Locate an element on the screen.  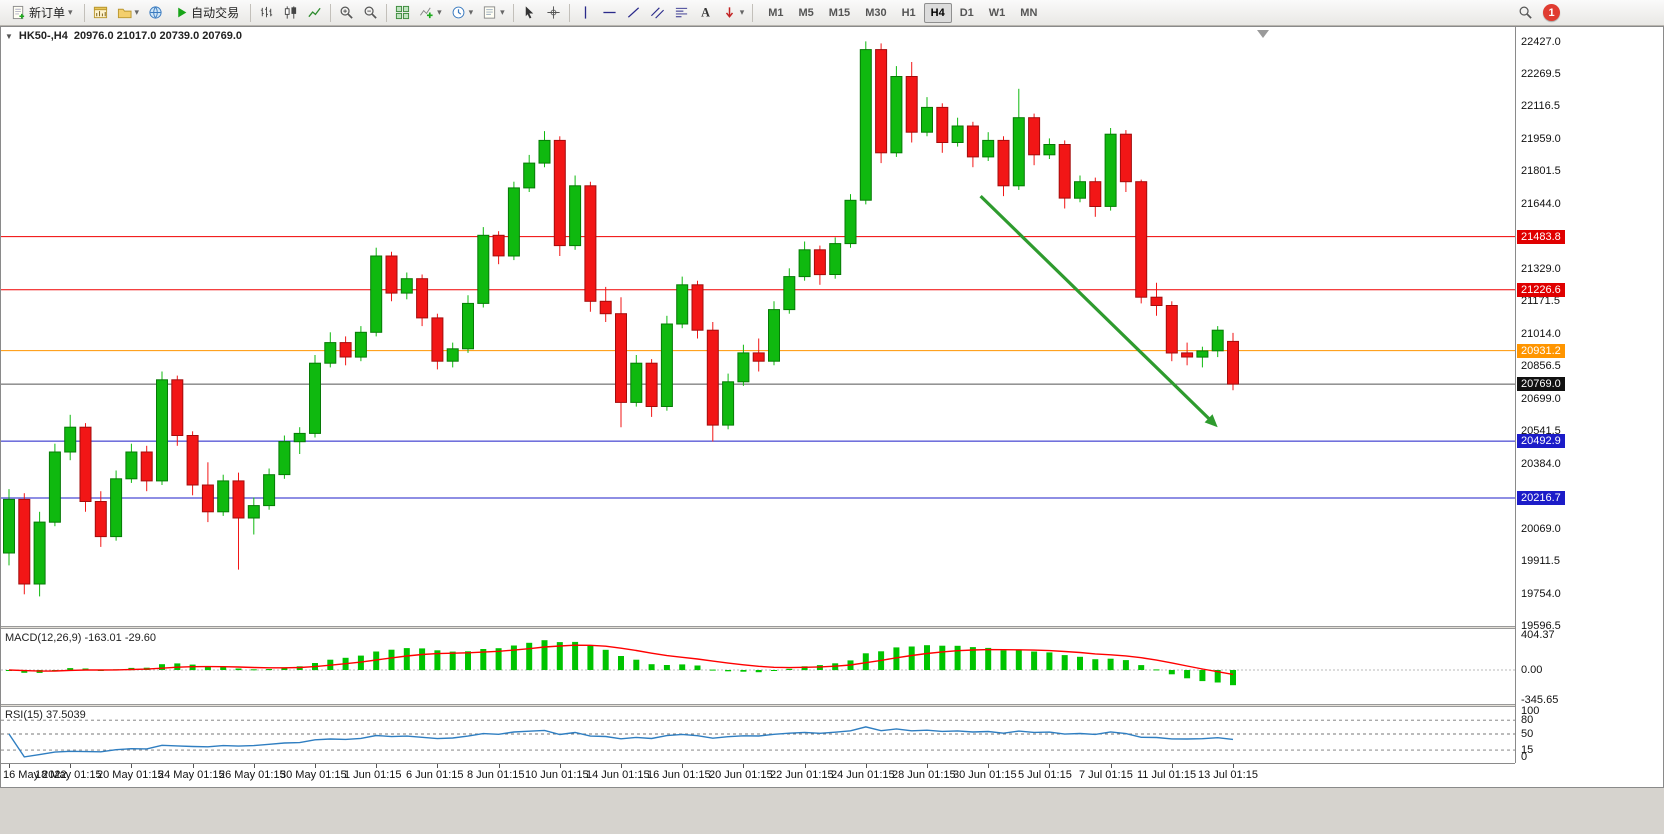
fibonacci-button is located at coordinates (681, 13).